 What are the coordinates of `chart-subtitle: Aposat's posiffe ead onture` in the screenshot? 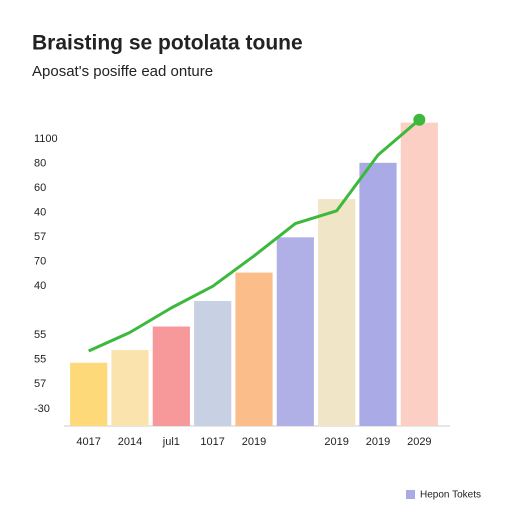 It's located at (122, 71).